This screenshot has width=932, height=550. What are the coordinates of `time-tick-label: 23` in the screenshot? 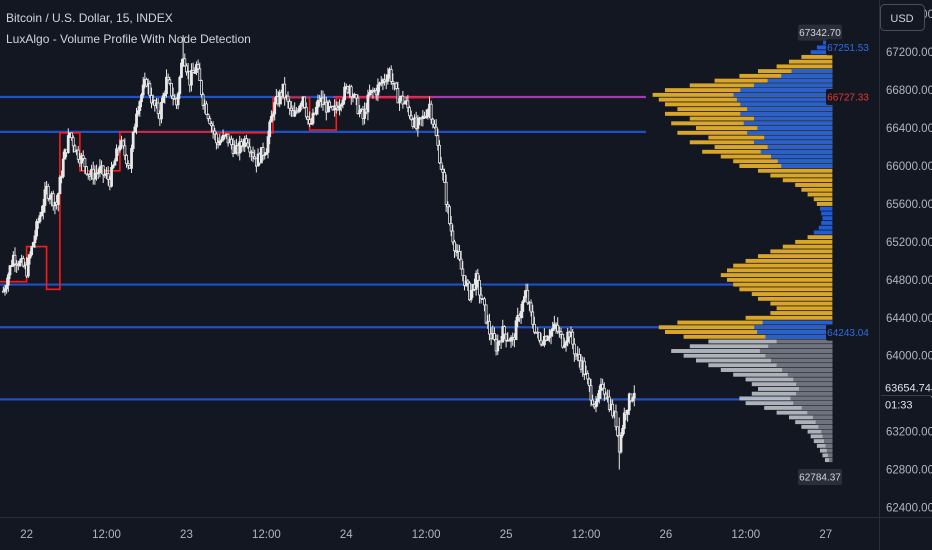 It's located at (186, 535).